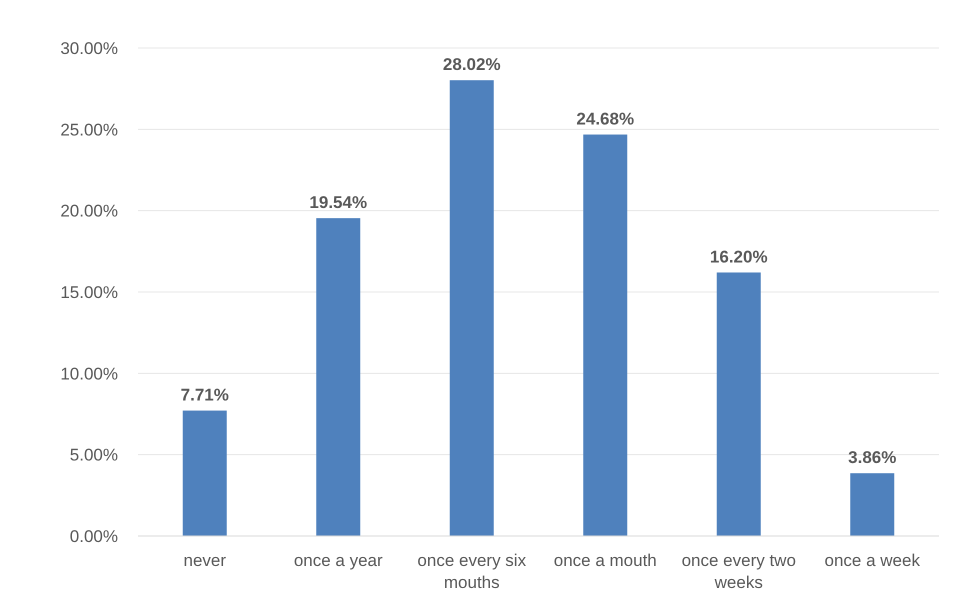  What do you see at coordinates (204, 560) in the screenshot?
I see `x-tick-label: never` at bounding box center [204, 560].